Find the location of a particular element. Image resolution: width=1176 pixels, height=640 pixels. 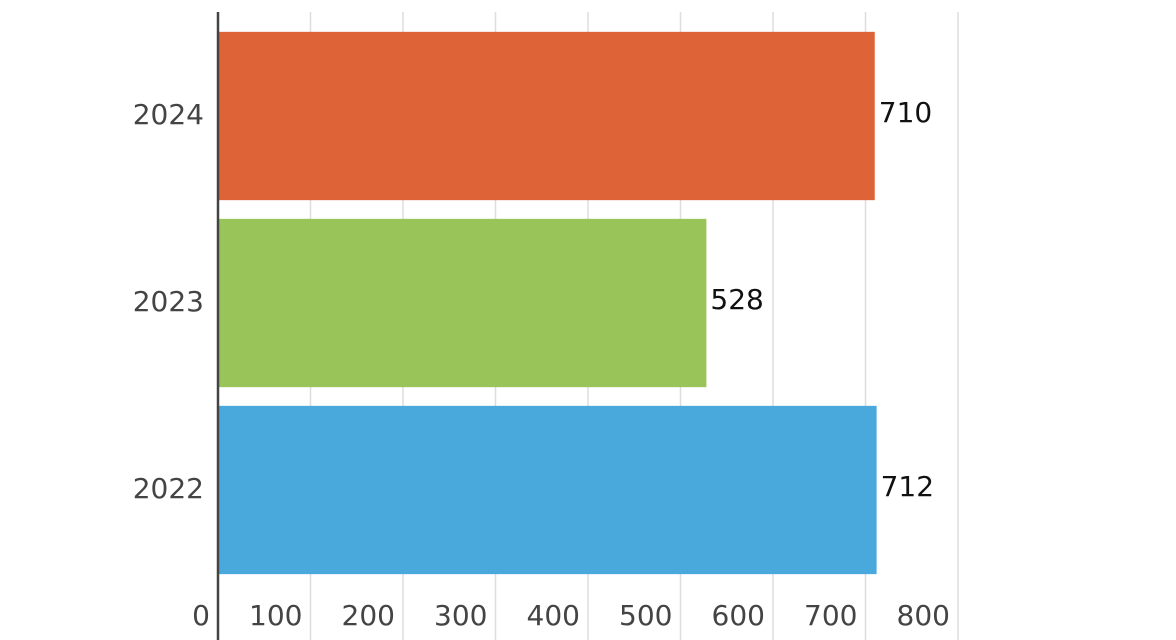

data-label: 528 is located at coordinates (736, 299).